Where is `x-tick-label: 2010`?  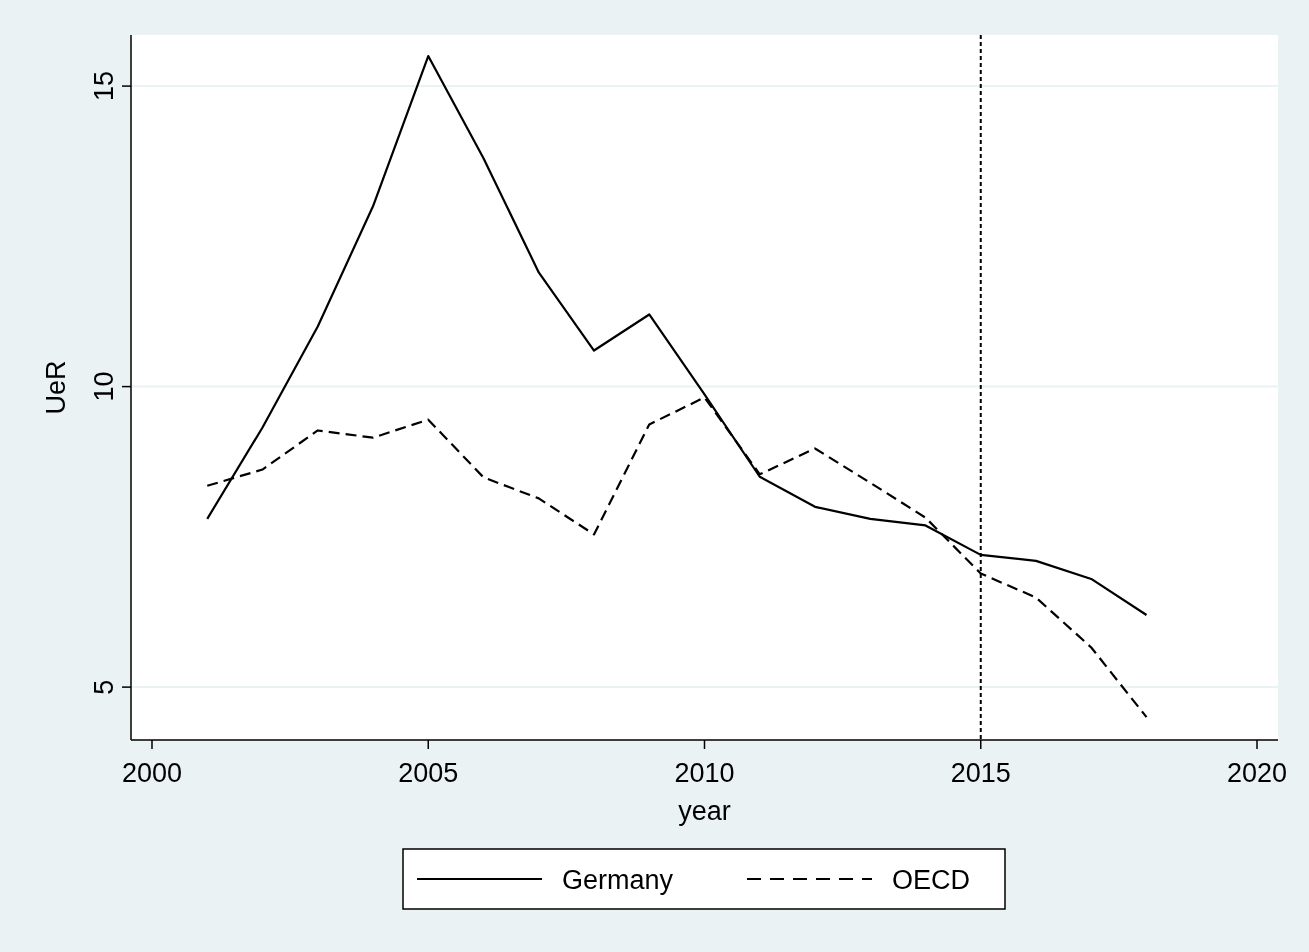 x-tick-label: 2010 is located at coordinates (704, 773).